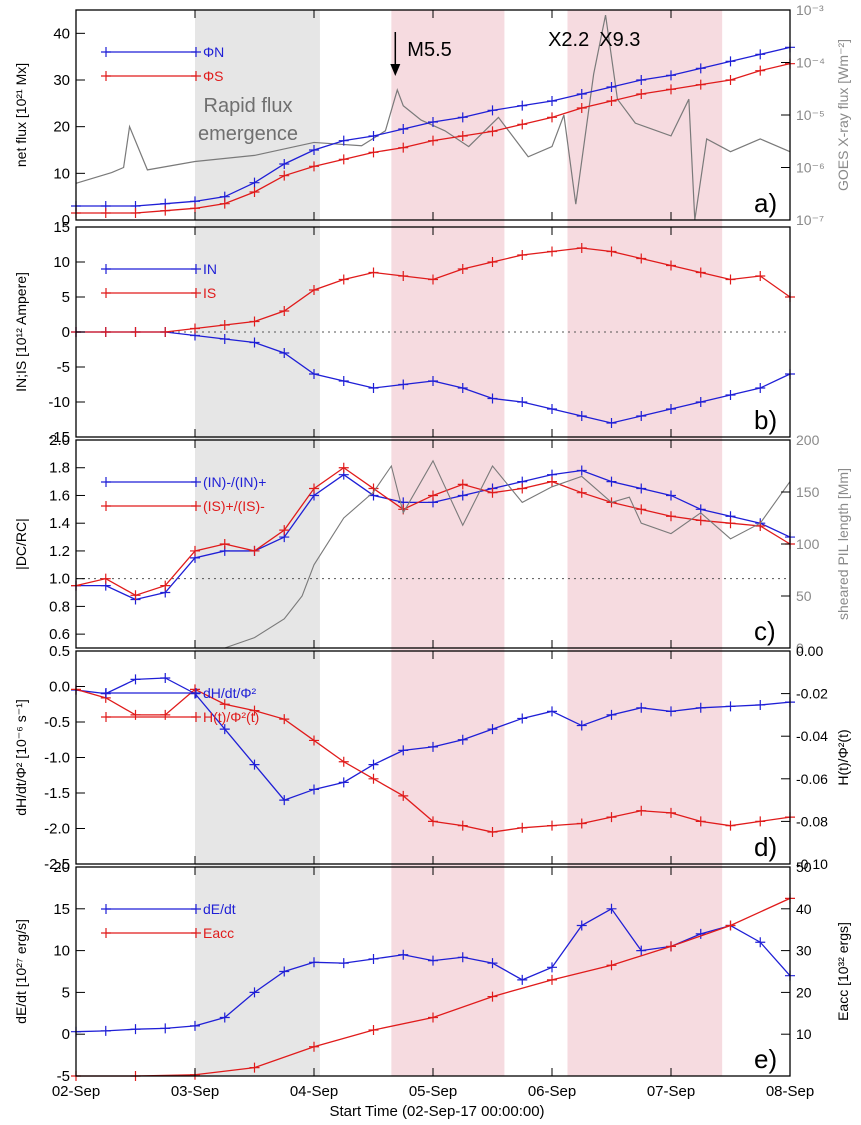 This screenshot has width=861, height=1125. Describe the element at coordinates (57, 864) in the screenshot. I see `ytick-label-0: -2.5` at that location.